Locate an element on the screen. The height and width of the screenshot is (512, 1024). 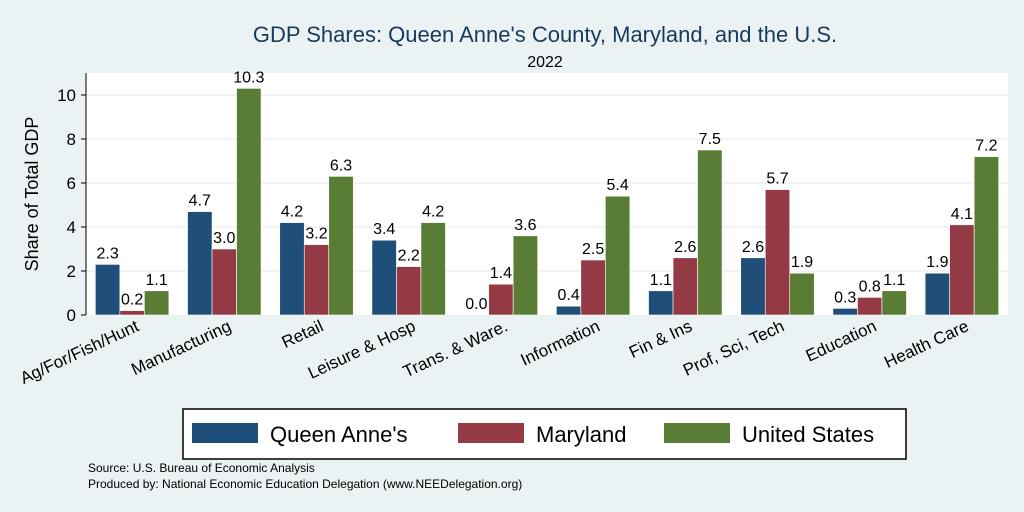
legend-box is located at coordinates (544, 434).